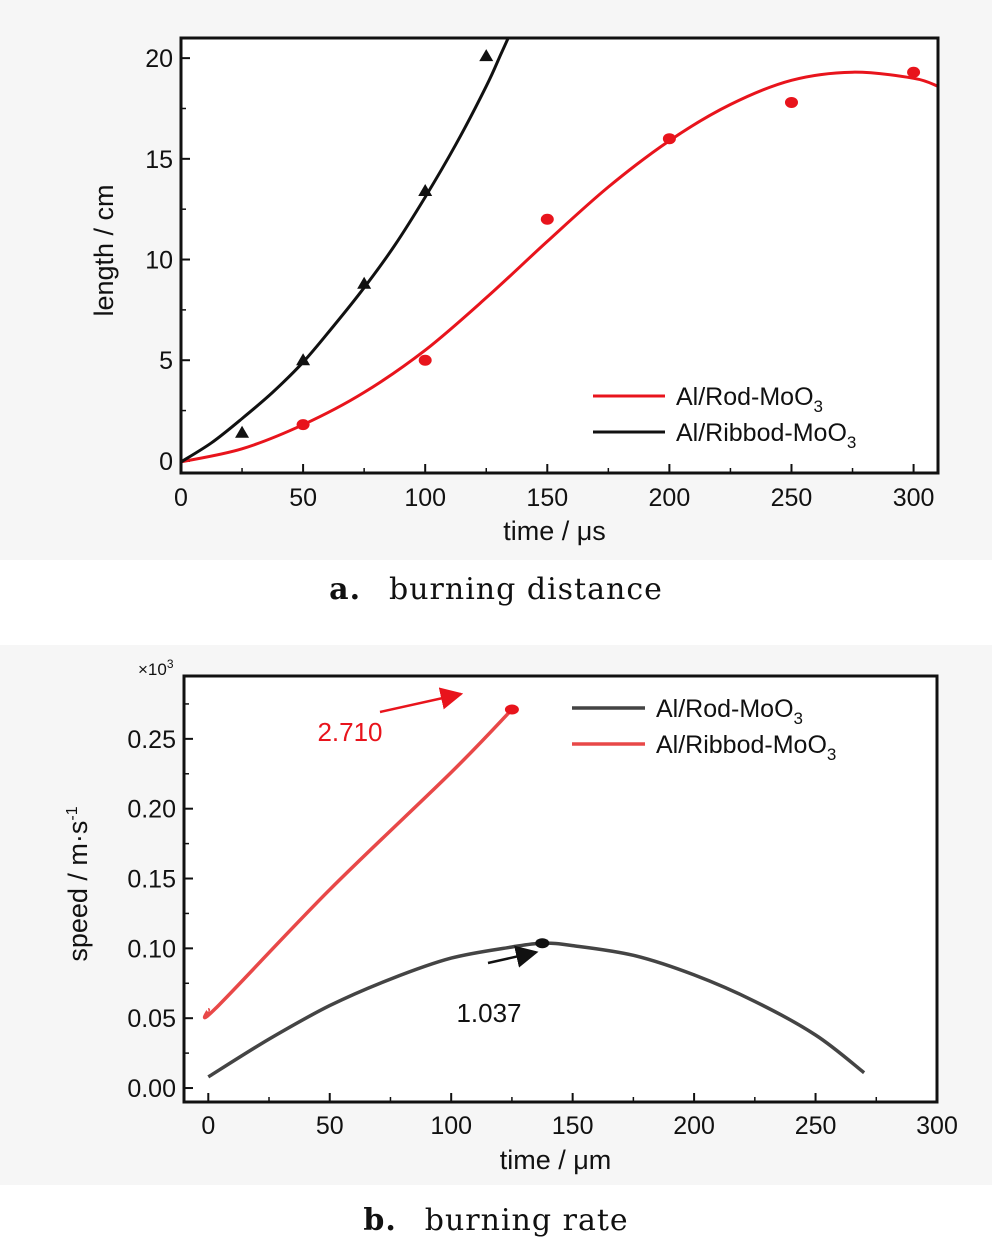 This screenshot has height=1260, width=992. What do you see at coordinates (104, 250) in the screenshot?
I see `y-axis-label: length / cm` at bounding box center [104, 250].